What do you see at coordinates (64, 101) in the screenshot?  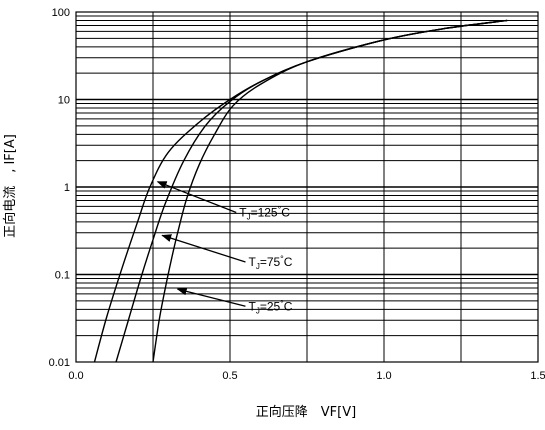 I see `y-tick-label: 10` at bounding box center [64, 101].